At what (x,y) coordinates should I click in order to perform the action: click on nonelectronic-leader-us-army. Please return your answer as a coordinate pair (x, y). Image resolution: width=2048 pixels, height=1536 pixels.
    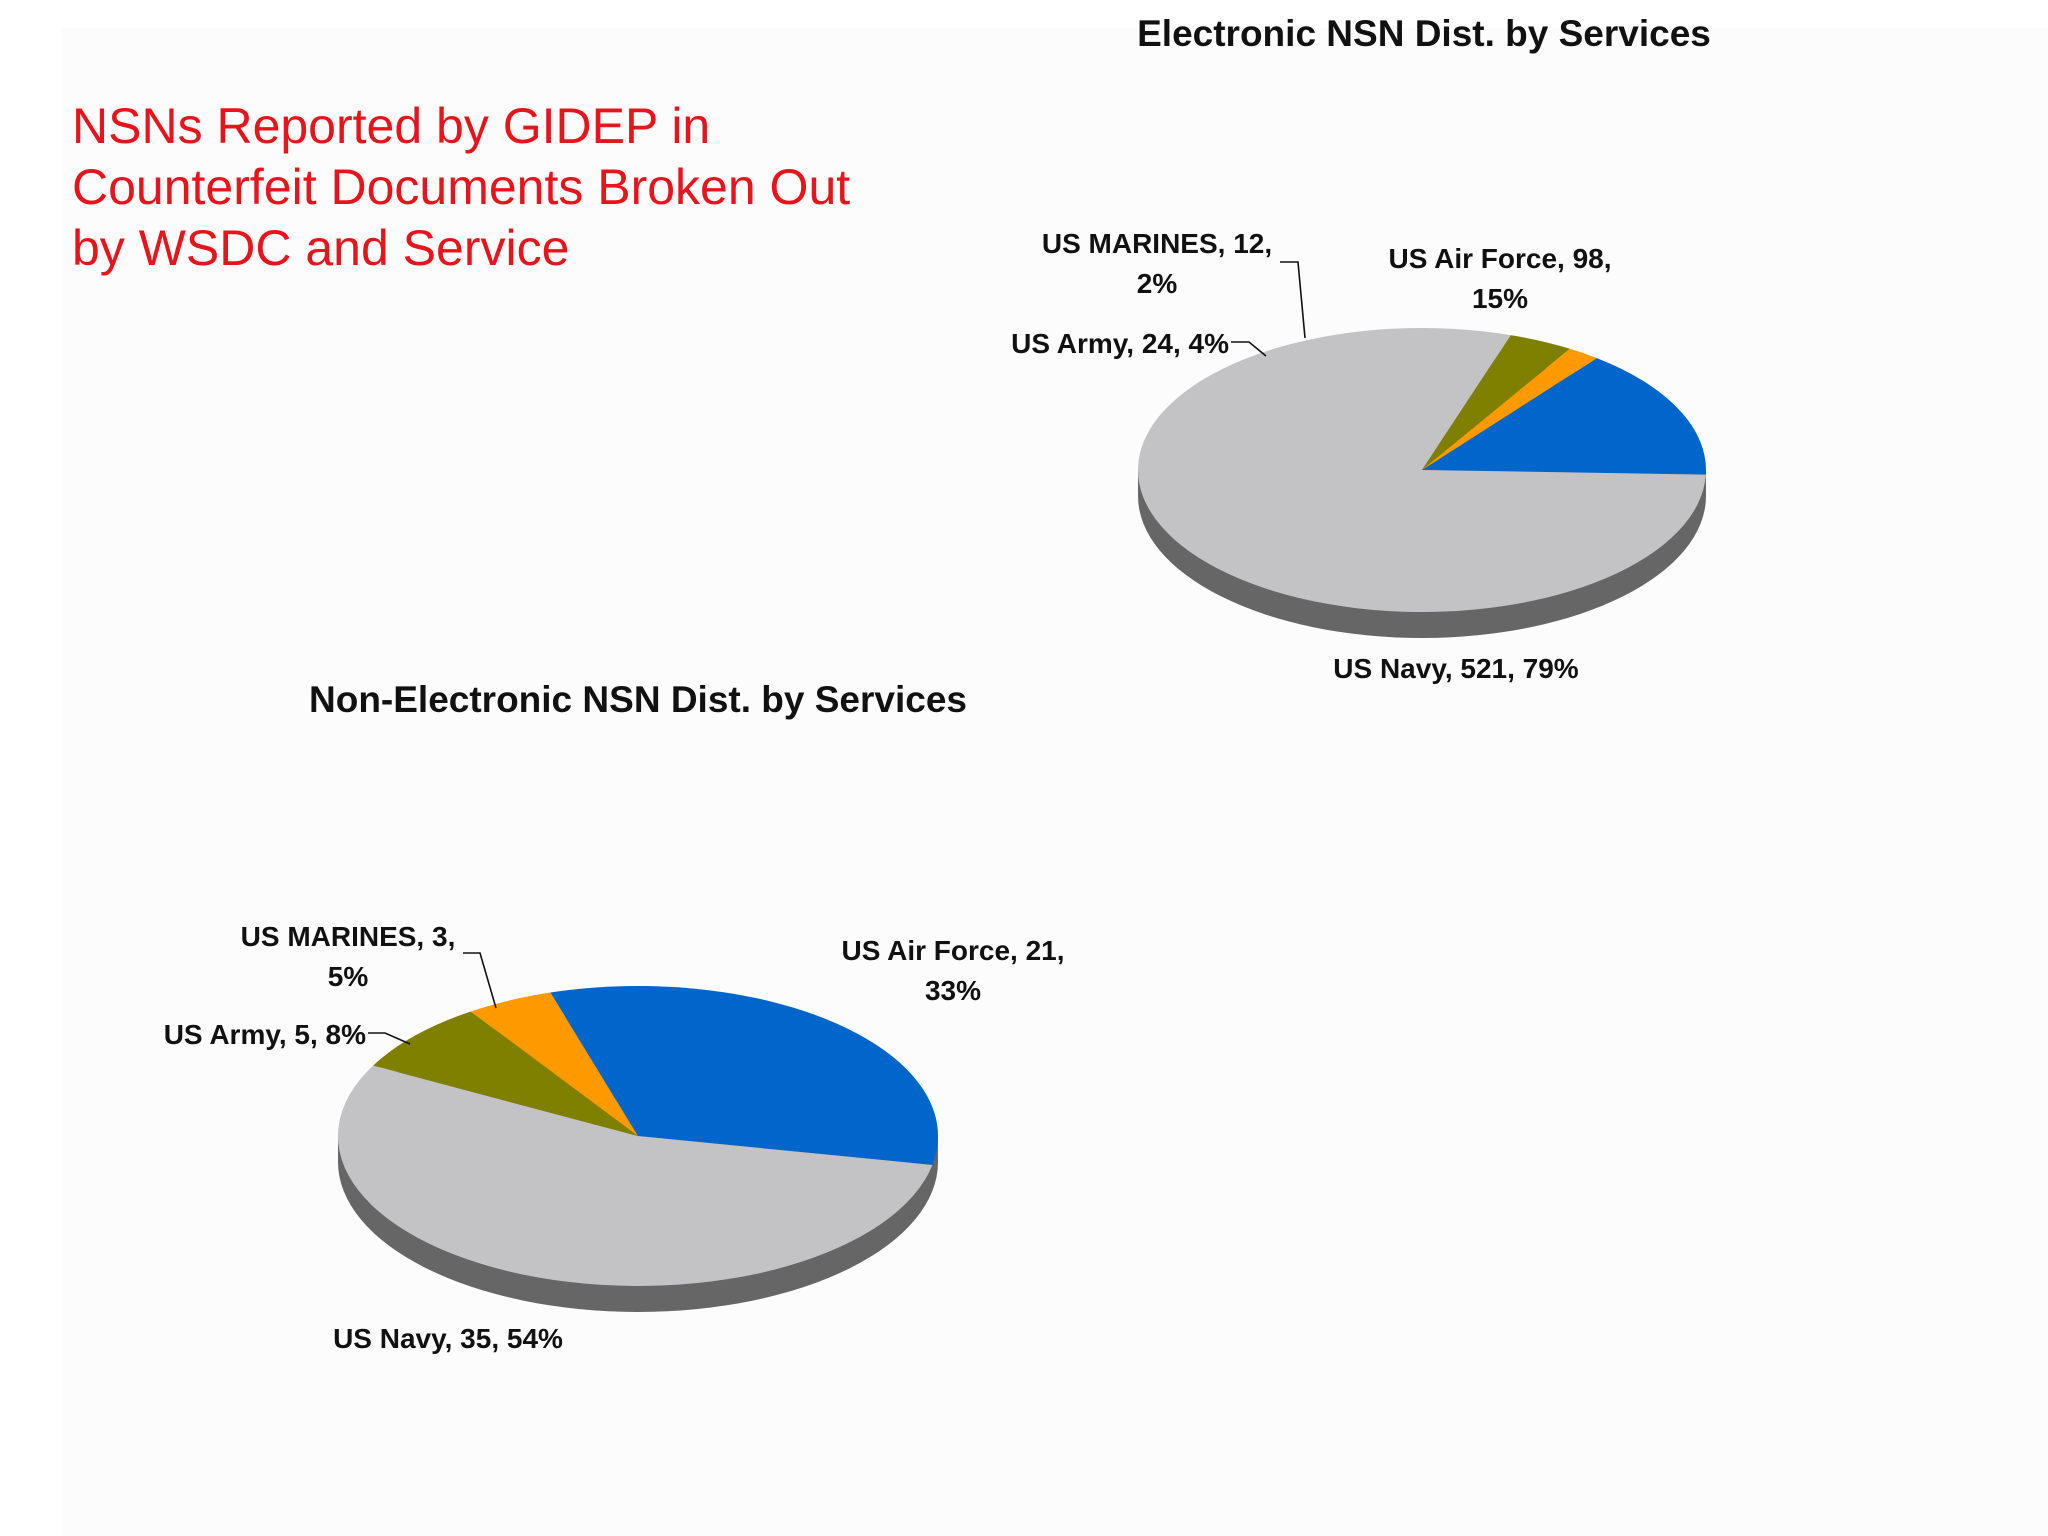
    Looking at the image, I should click on (389, 1038).